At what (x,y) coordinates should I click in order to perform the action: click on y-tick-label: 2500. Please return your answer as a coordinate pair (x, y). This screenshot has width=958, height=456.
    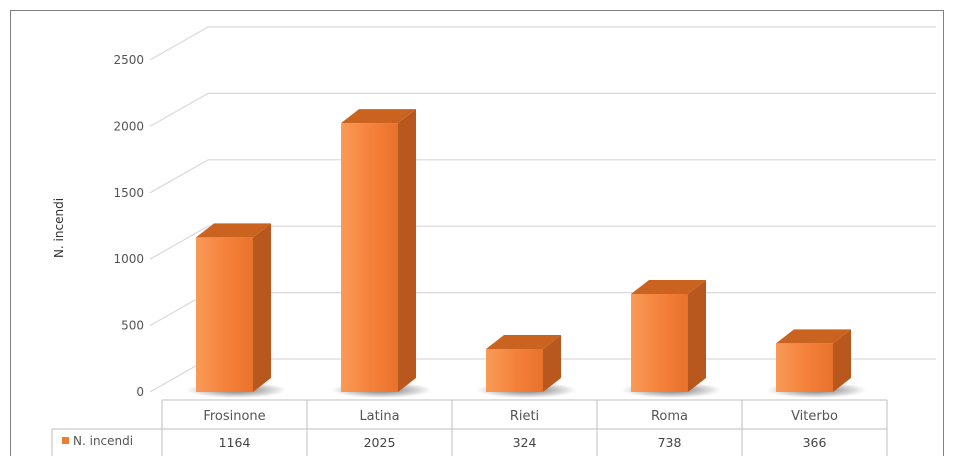
    Looking at the image, I should click on (128, 60).